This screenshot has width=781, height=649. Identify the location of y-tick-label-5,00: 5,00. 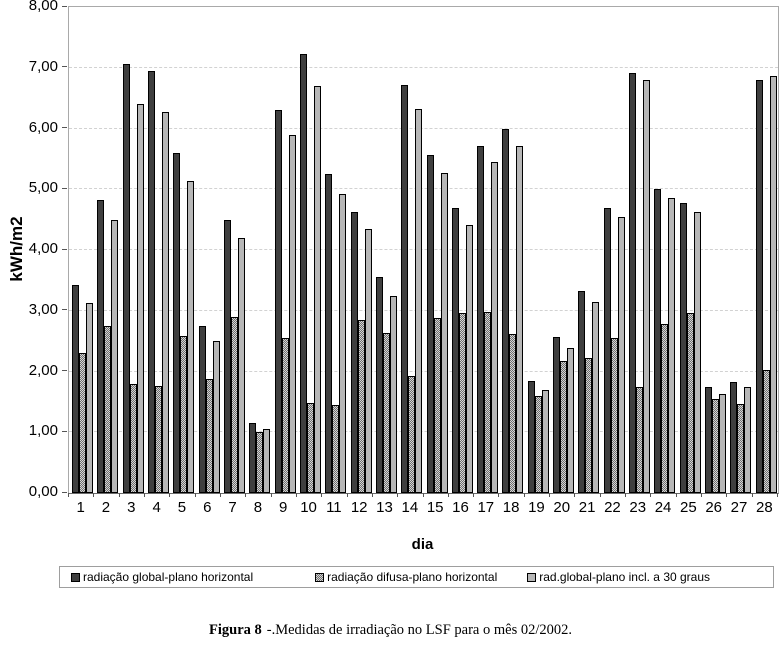
(43, 188).